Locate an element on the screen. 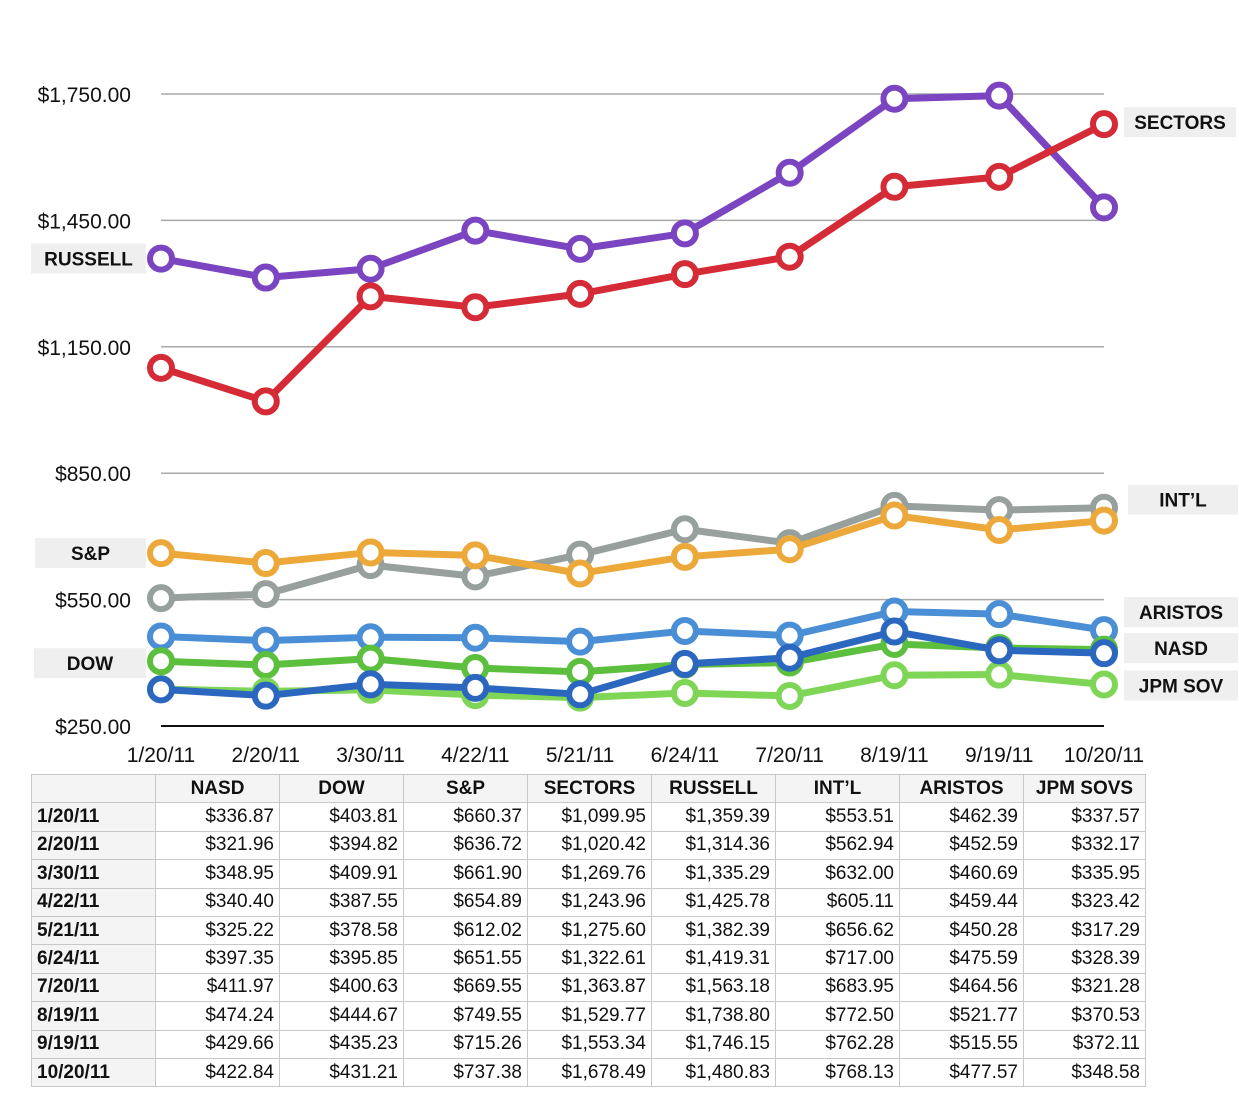 The height and width of the screenshot is (1104, 1239). table-row-date: 7/20/11 is located at coordinates (93, 987).